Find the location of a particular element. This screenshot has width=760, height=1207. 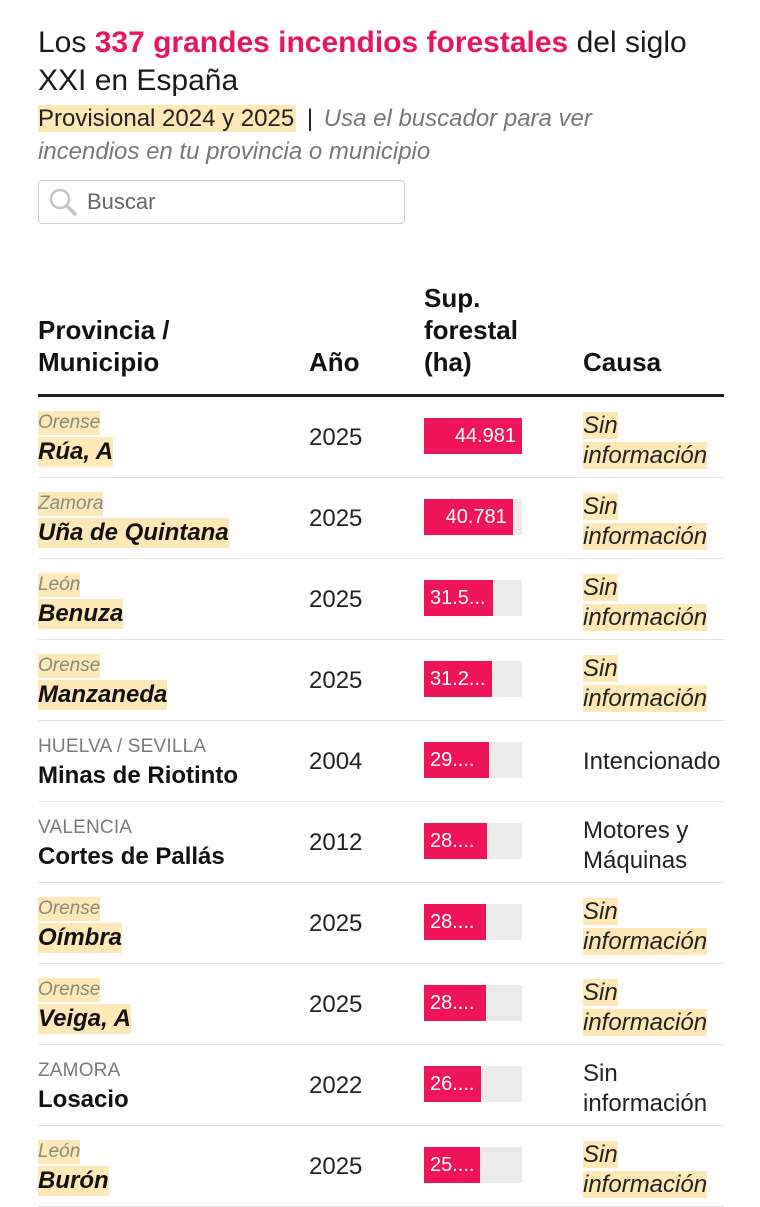

column-header-area: Sup. forestal (ha) is located at coordinates (471, 330).